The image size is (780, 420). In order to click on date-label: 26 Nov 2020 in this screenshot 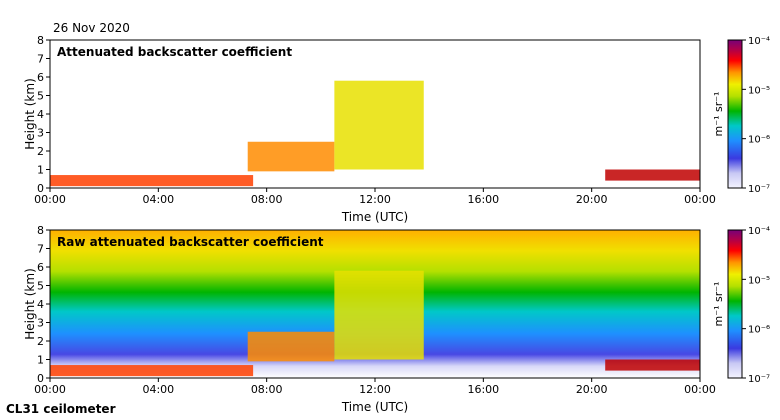, I will do `click(91, 28)`.